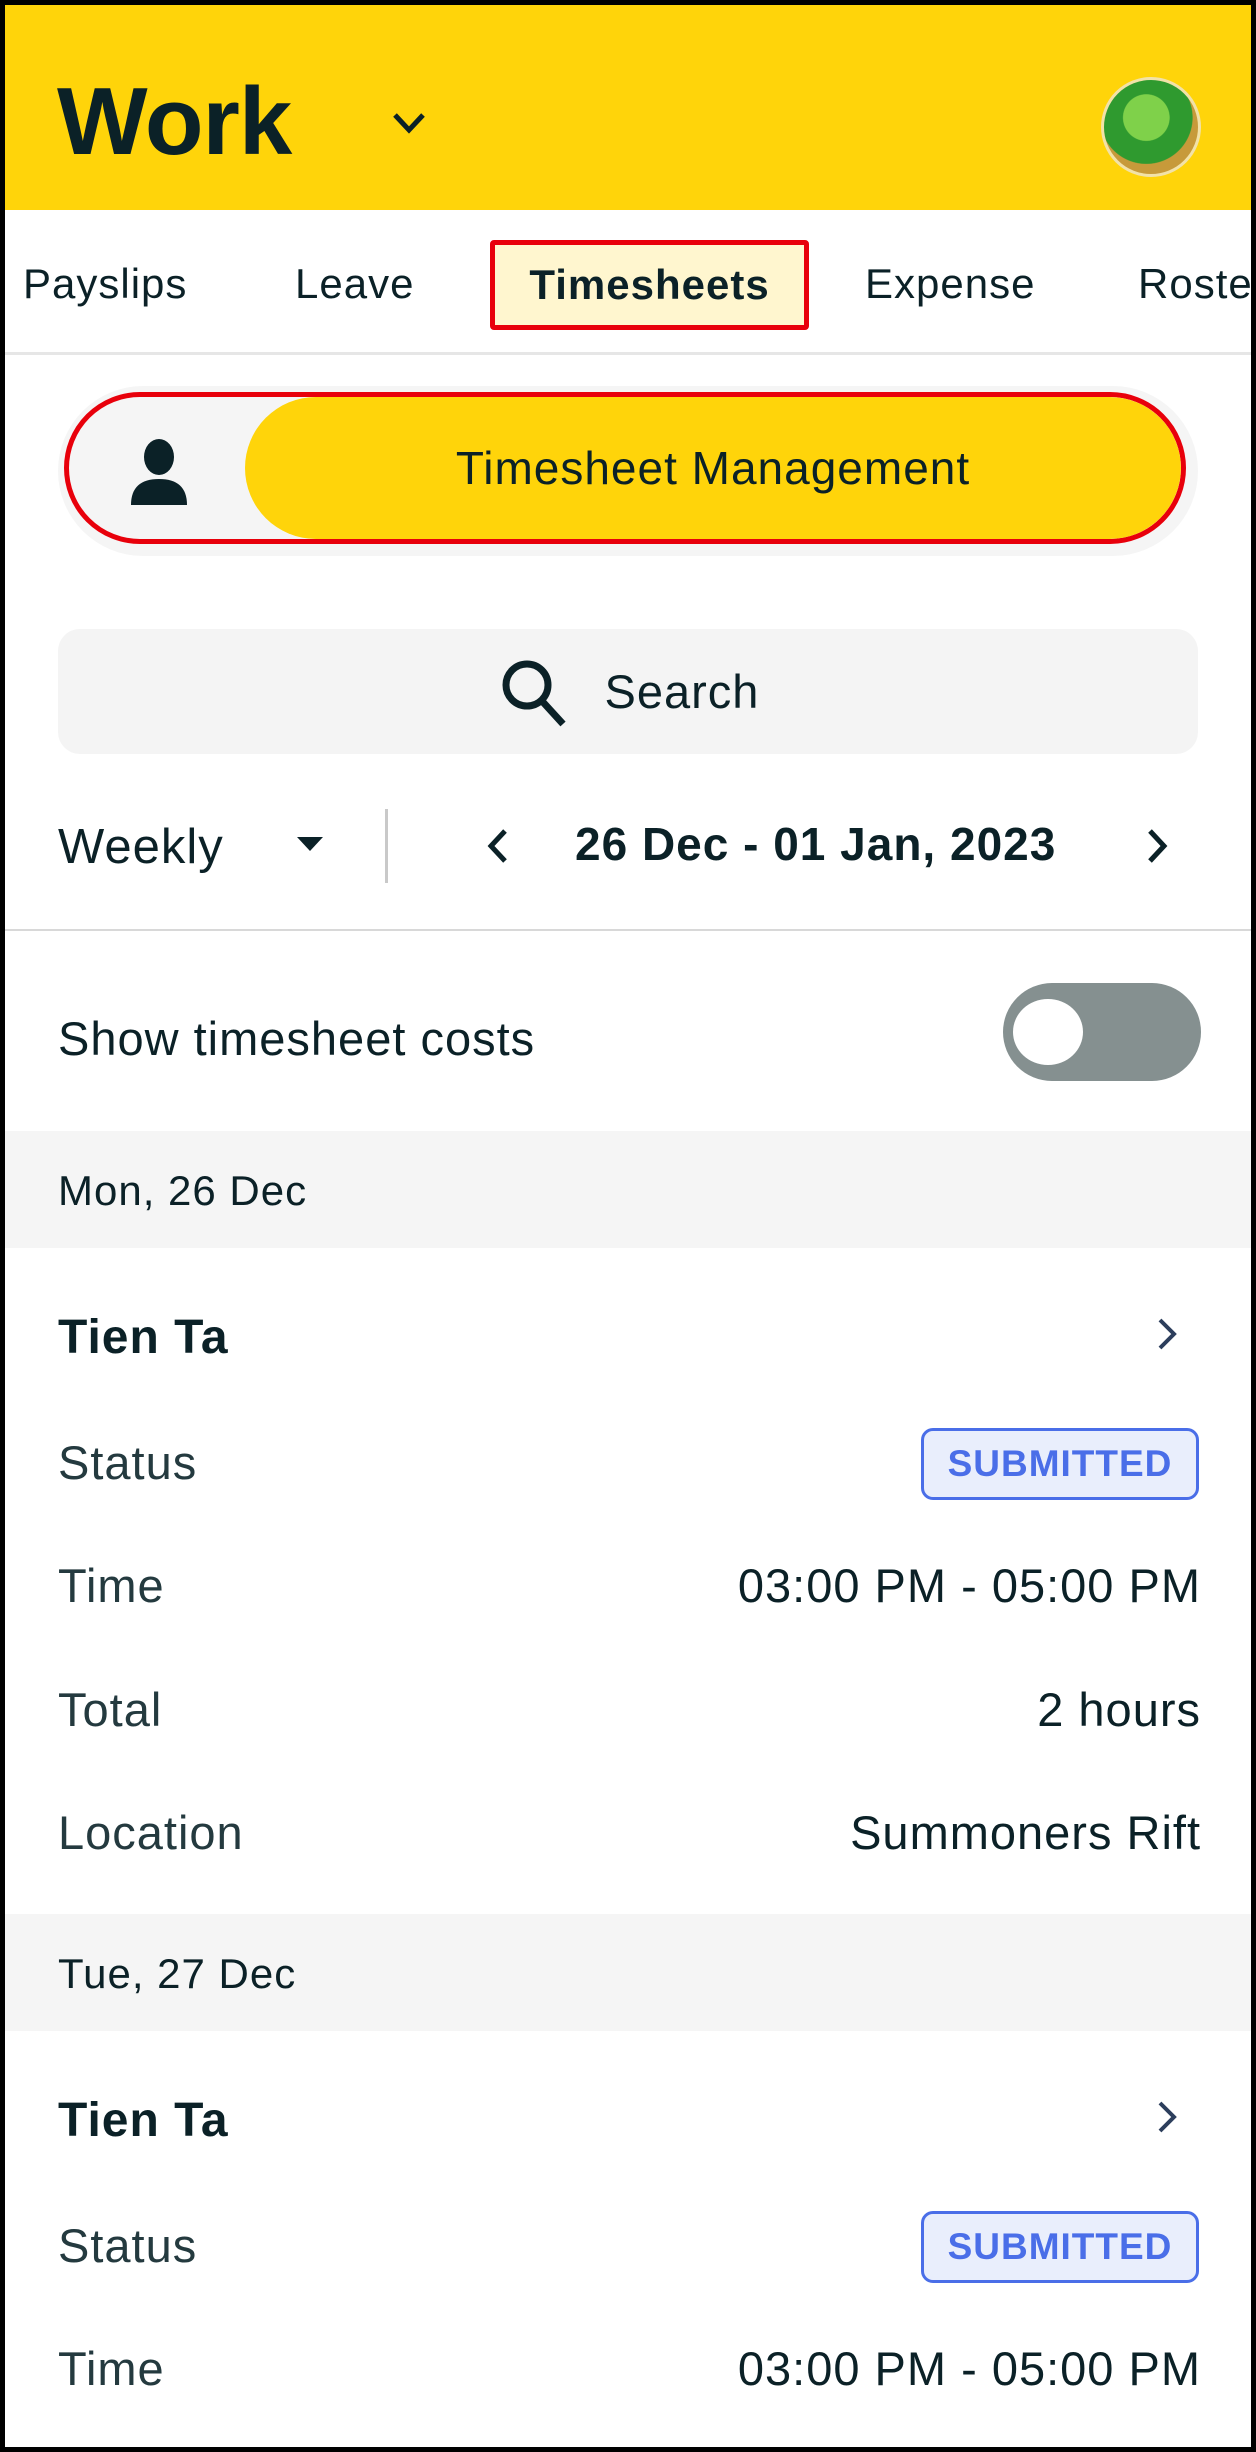 Image resolution: width=1256 pixels, height=2452 pixels. I want to click on timesheet-management-label: Timesheet Management, so click(713, 468).